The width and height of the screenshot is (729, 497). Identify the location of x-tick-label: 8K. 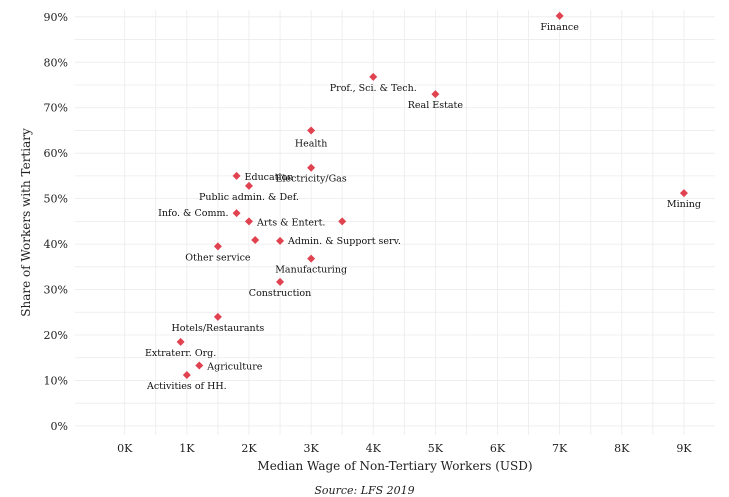
(622, 448).